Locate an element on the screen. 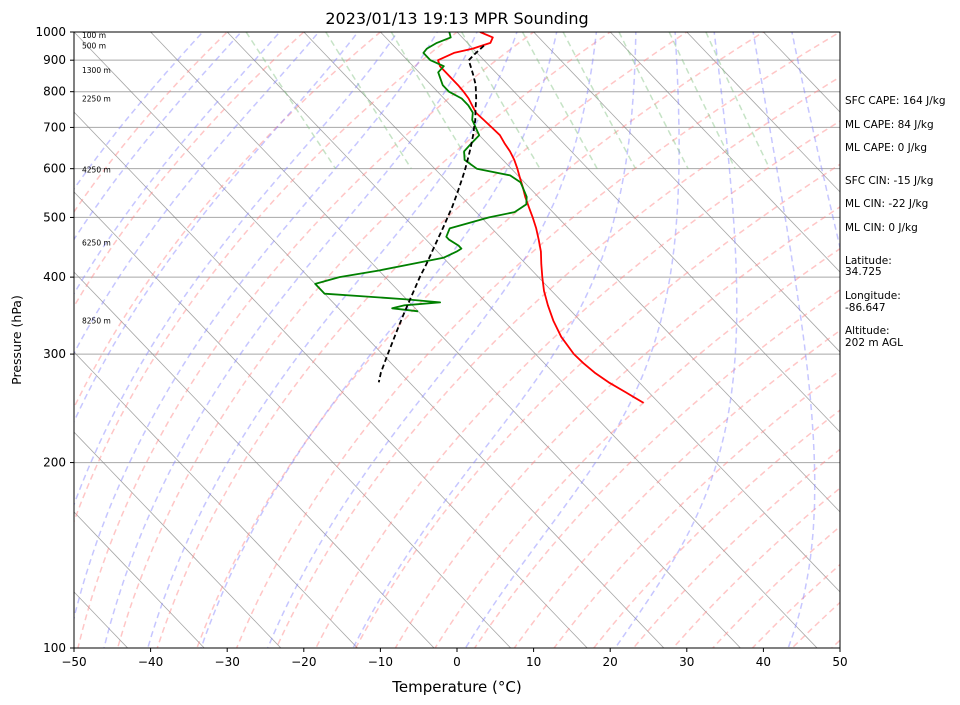  altitude-label: Altitude: is located at coordinates (867, 331).